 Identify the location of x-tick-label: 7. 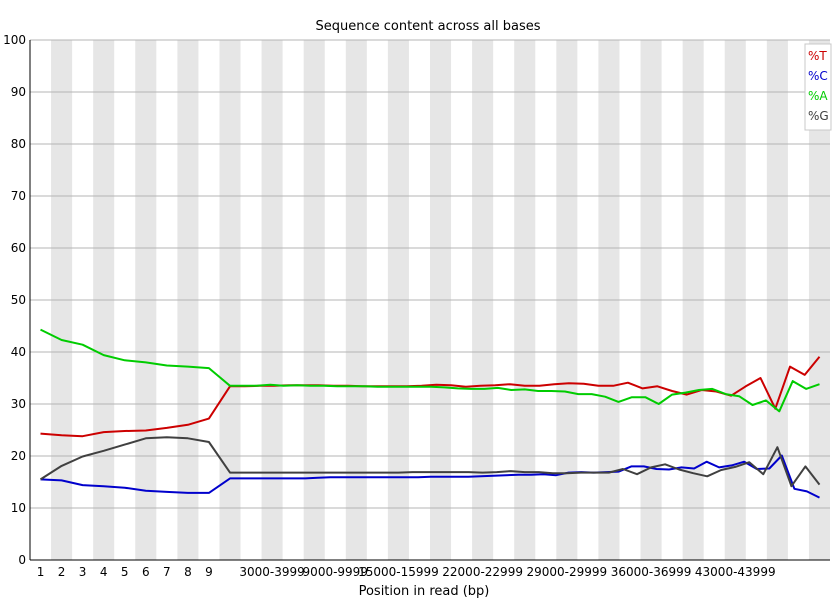
(167, 572).